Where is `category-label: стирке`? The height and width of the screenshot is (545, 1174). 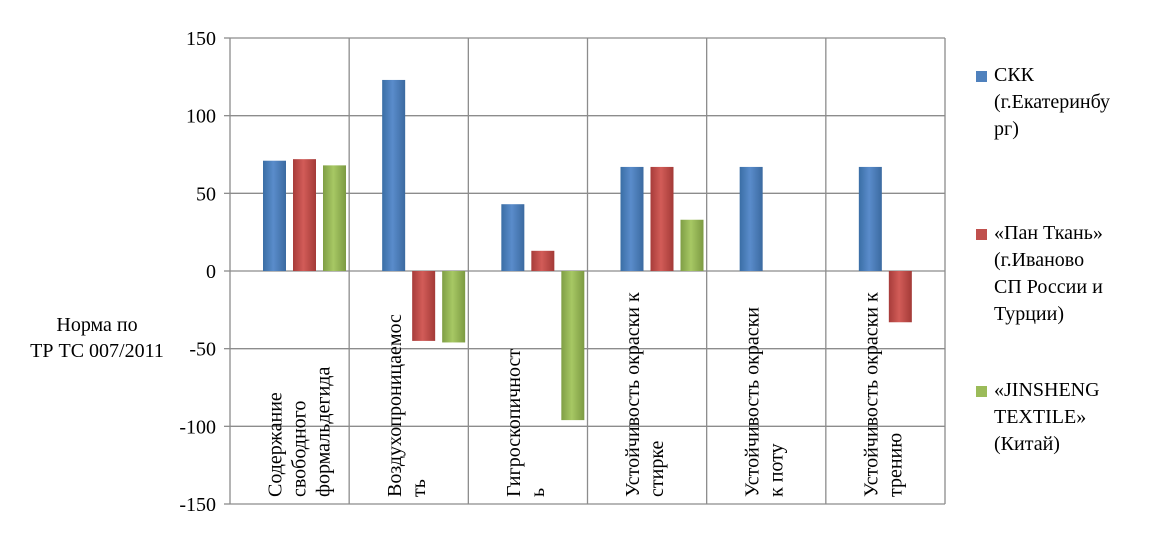
category-label: стирке is located at coordinates (657, 468).